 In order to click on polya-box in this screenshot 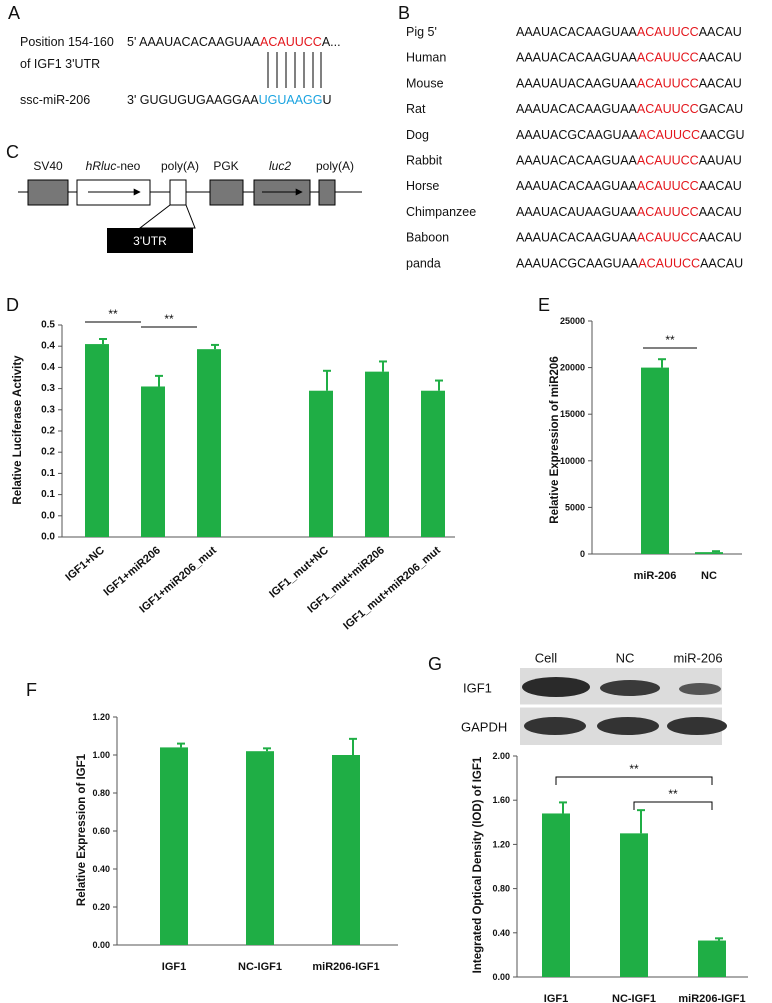, I will do `click(327, 192)`.